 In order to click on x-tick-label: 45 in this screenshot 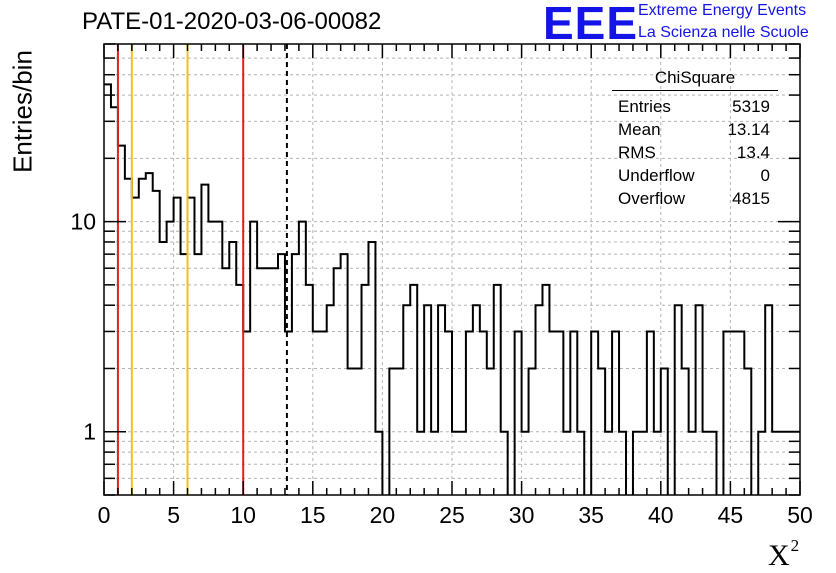, I will do `click(731, 515)`.